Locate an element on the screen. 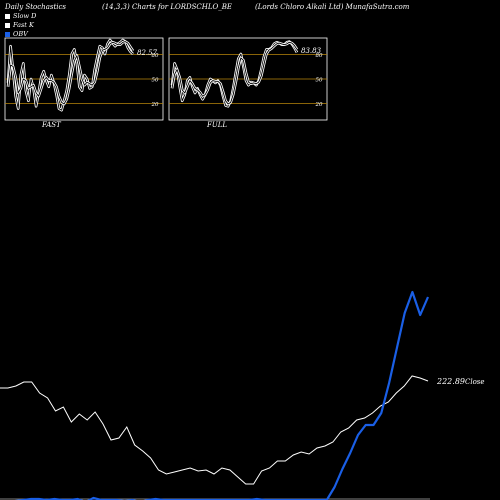 The width and height of the screenshot is (500, 500). level-tick-fast-50: 50 is located at coordinates (155, 81).